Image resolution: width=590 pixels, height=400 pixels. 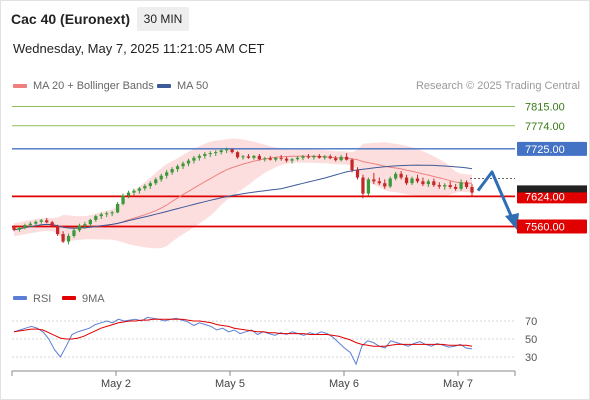 What do you see at coordinates (545, 197) in the screenshot?
I see `level-label-3: 7624.00` at bounding box center [545, 197].